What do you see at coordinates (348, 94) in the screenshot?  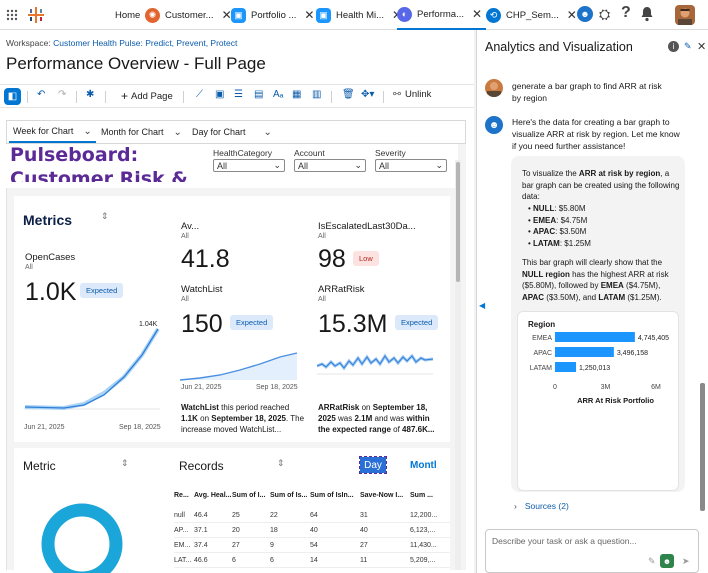 I see `delete-icon: 🗑` at bounding box center [348, 94].